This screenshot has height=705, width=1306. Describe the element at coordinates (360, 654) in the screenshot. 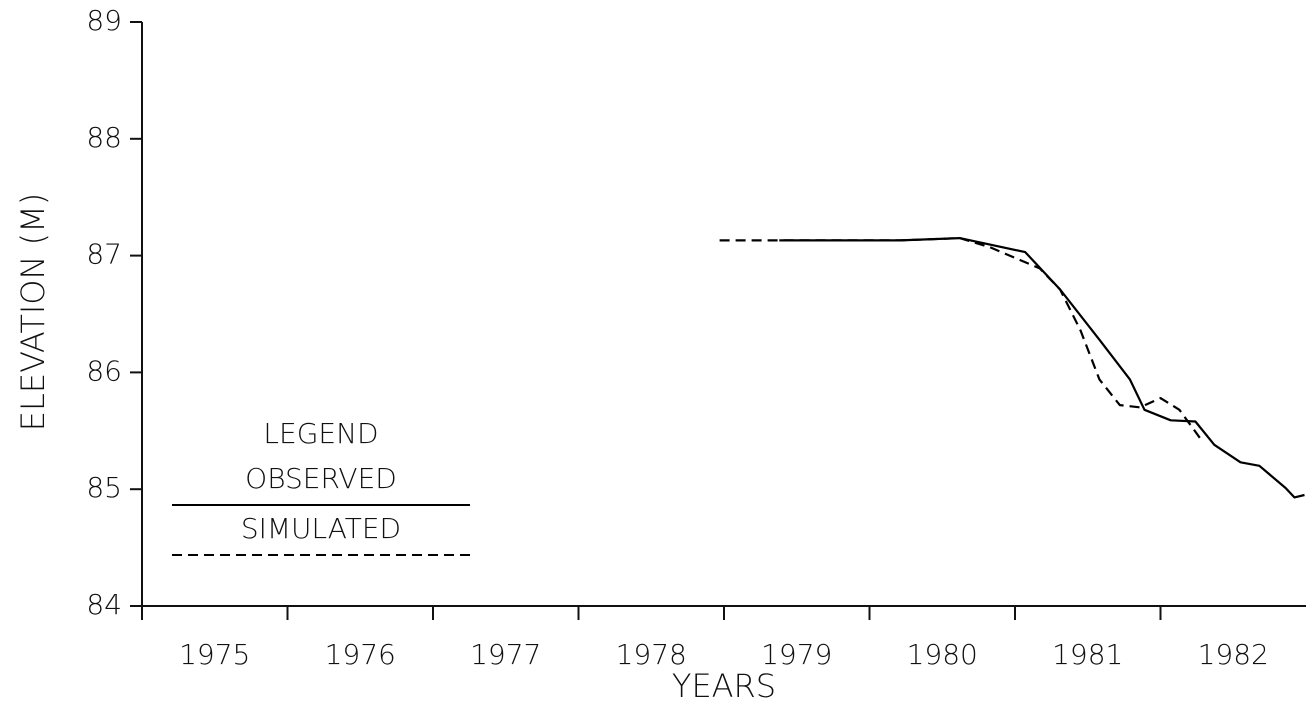

I see `x-tick-label: 1976` at that location.